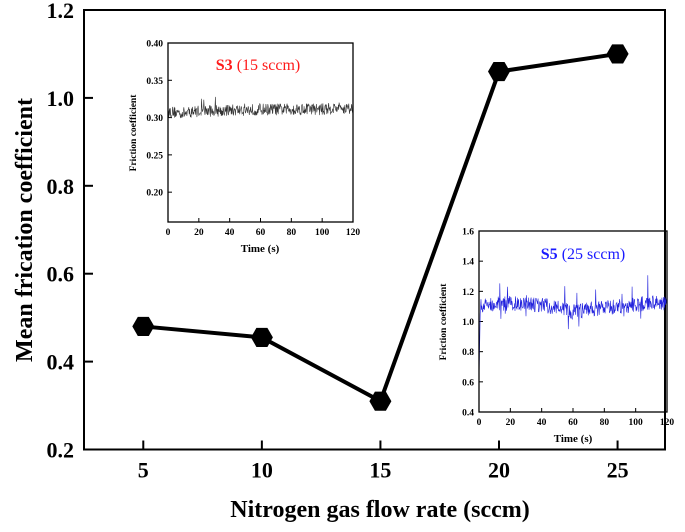  What do you see at coordinates (154, 45) in the screenshot?
I see `inset-y-tick-label: 0.40` at bounding box center [154, 45].